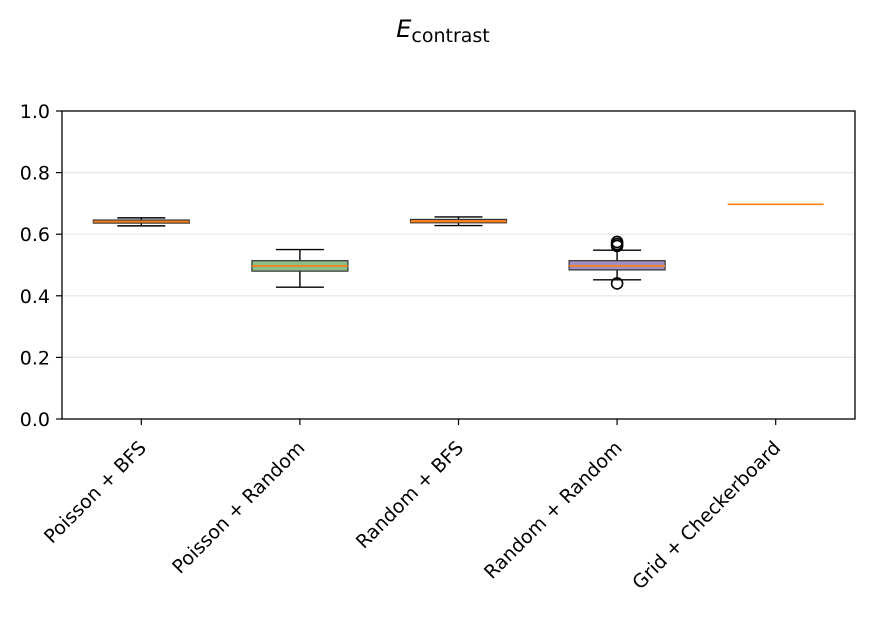  Describe the element at coordinates (95, 492) in the screenshot. I see `x-tick-label: Poisson + BFS` at that location.